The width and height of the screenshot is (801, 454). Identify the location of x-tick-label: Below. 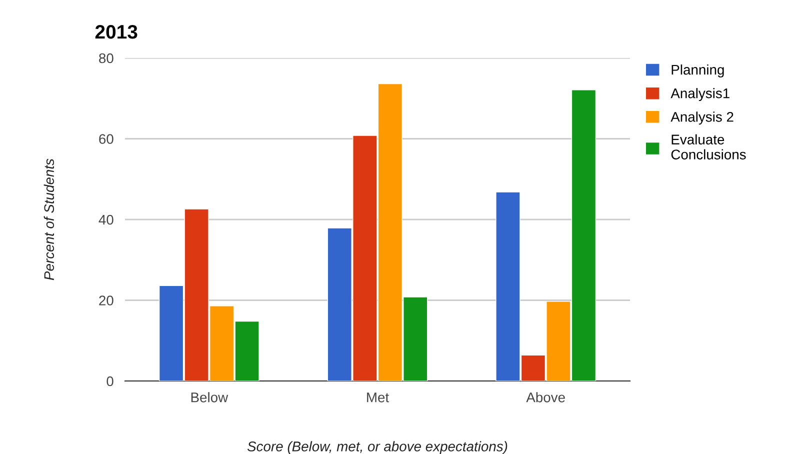
(209, 397).